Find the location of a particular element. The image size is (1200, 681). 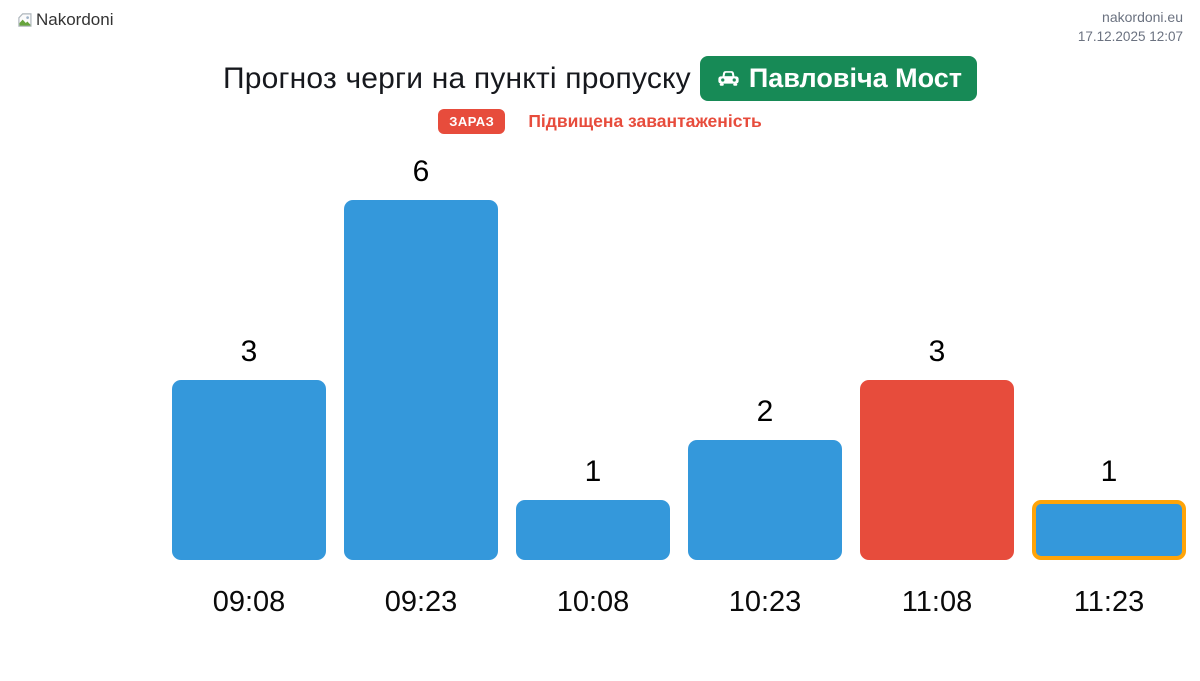

site-url: nakordoni.eu is located at coordinates (1142, 17).